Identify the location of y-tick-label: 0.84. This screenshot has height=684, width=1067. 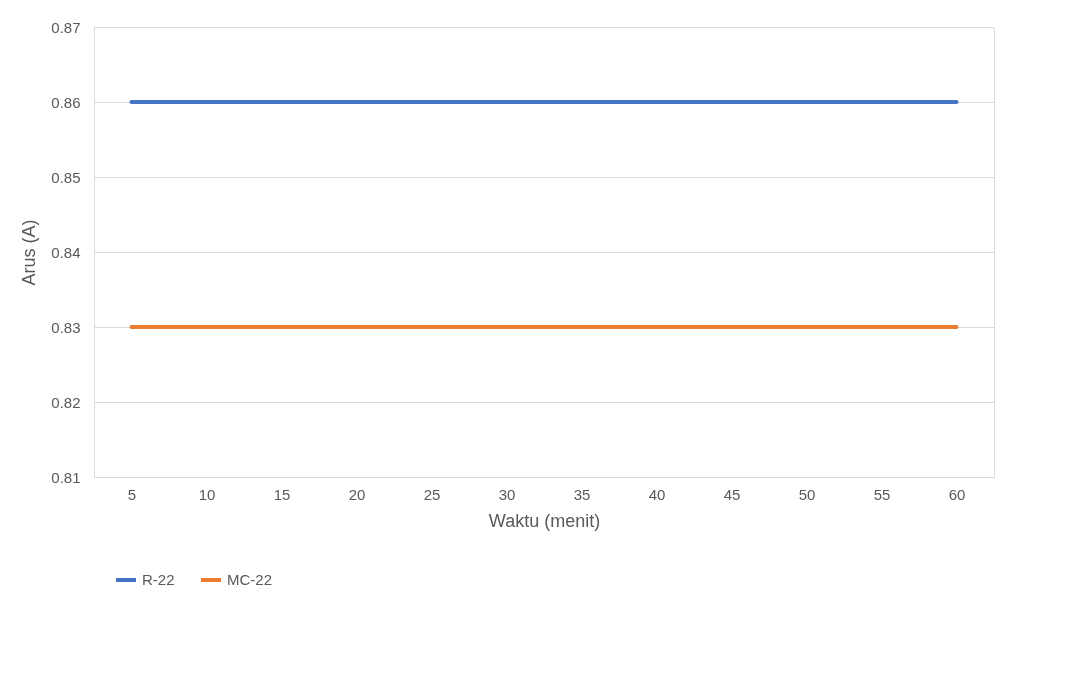
(66, 252).